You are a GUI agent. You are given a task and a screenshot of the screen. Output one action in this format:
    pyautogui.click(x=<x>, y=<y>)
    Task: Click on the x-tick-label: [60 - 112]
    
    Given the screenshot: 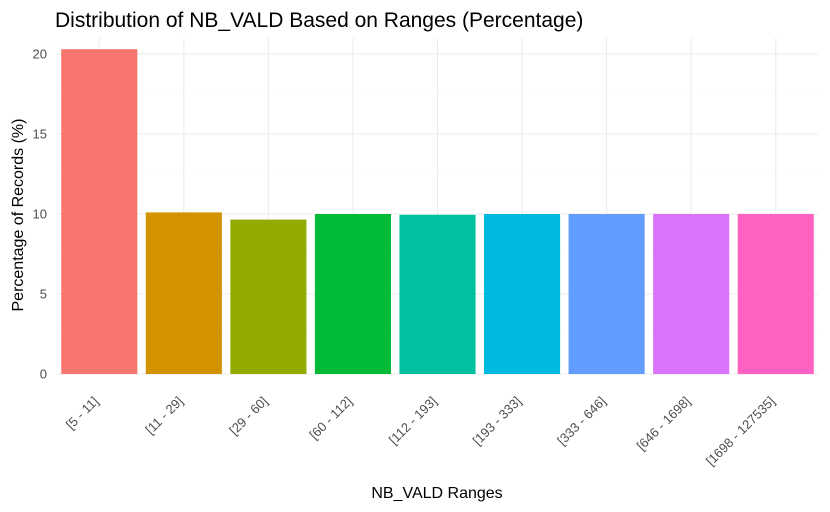 What is the action you would take?
    pyautogui.click(x=330, y=418)
    